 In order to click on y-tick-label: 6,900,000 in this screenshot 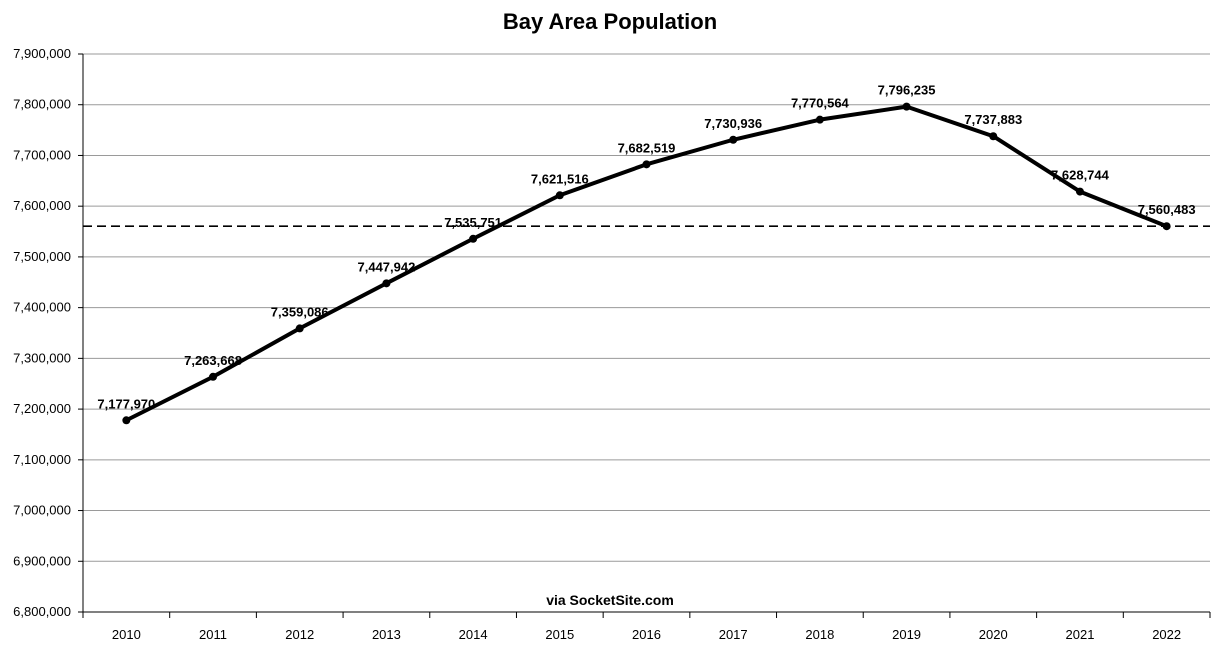, I will do `click(42, 560)`.